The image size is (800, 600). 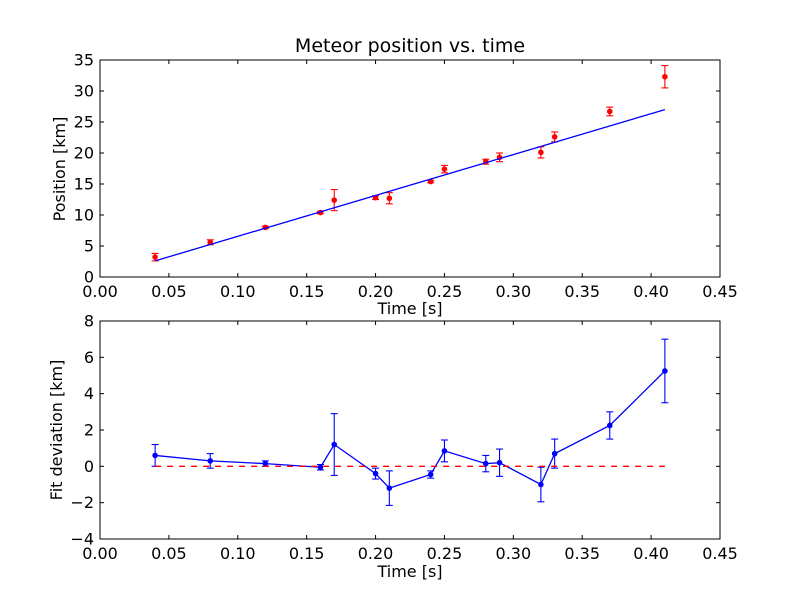 What do you see at coordinates (82, 502) in the screenshot?
I see `bottom-chart-y-tick-label: −2` at bounding box center [82, 502].